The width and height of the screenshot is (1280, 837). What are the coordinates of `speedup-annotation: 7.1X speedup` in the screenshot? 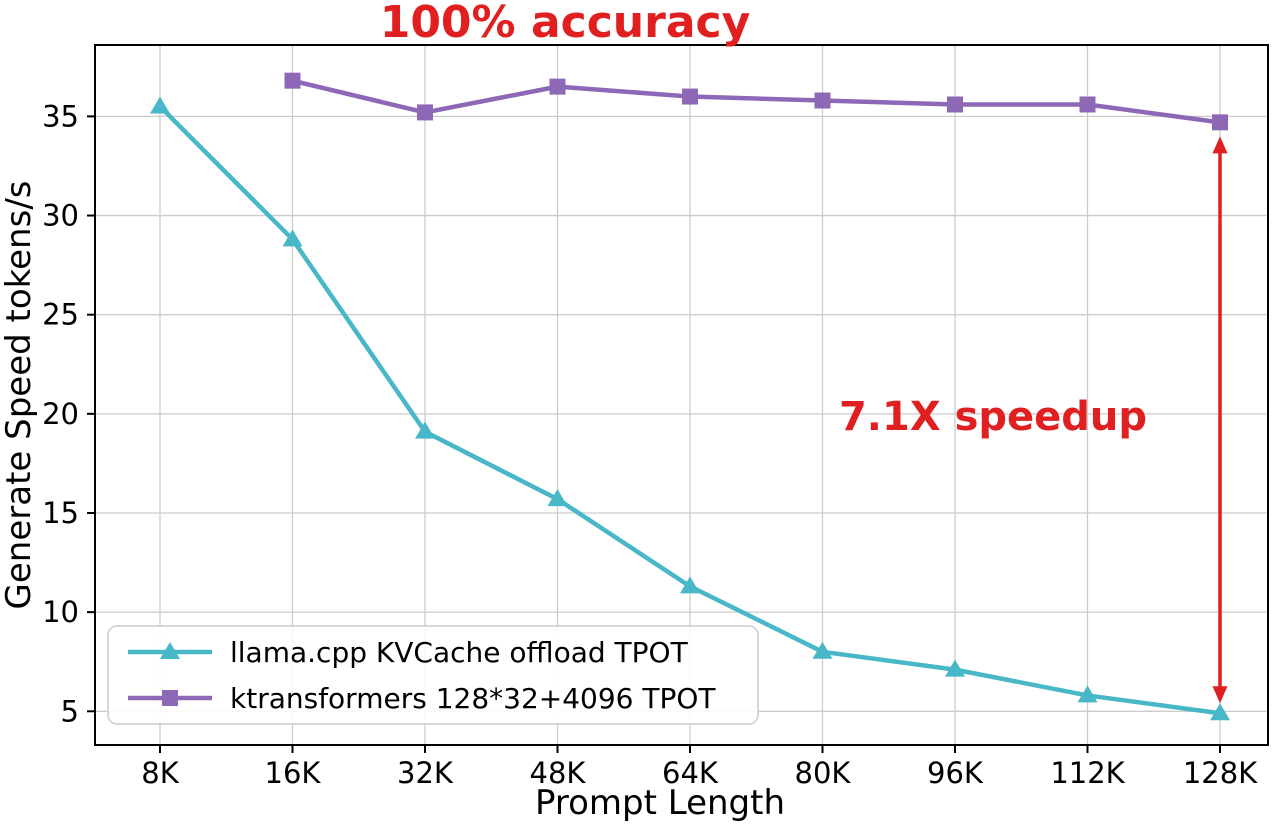 It's located at (993, 417).